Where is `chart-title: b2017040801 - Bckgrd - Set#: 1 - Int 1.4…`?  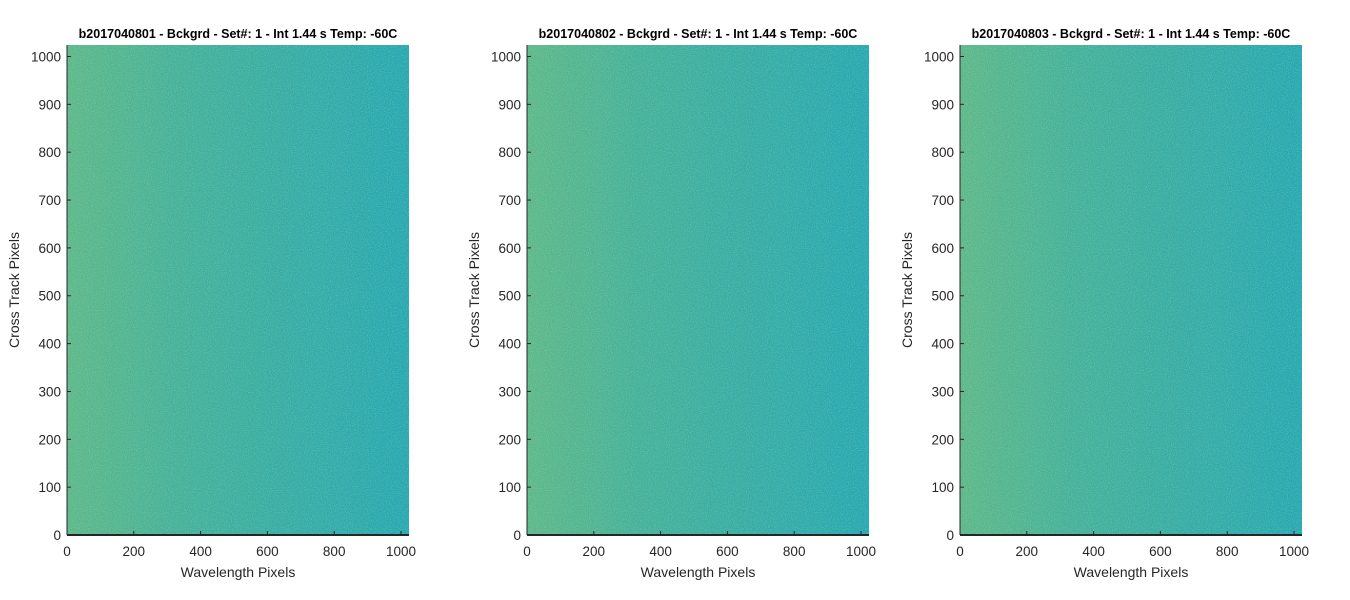
chart-title: b2017040801 - Bckgrd - Set#: 1 - Int 1.4… is located at coordinates (238, 34).